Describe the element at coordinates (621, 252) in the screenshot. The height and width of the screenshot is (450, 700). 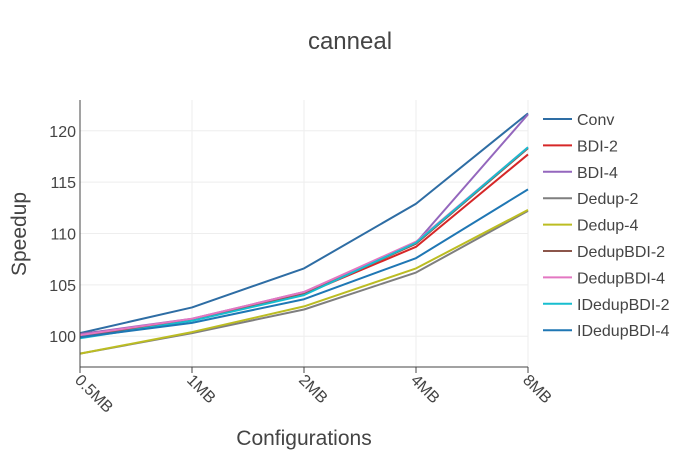
I see `legend-label: DedupBDI-2` at that location.